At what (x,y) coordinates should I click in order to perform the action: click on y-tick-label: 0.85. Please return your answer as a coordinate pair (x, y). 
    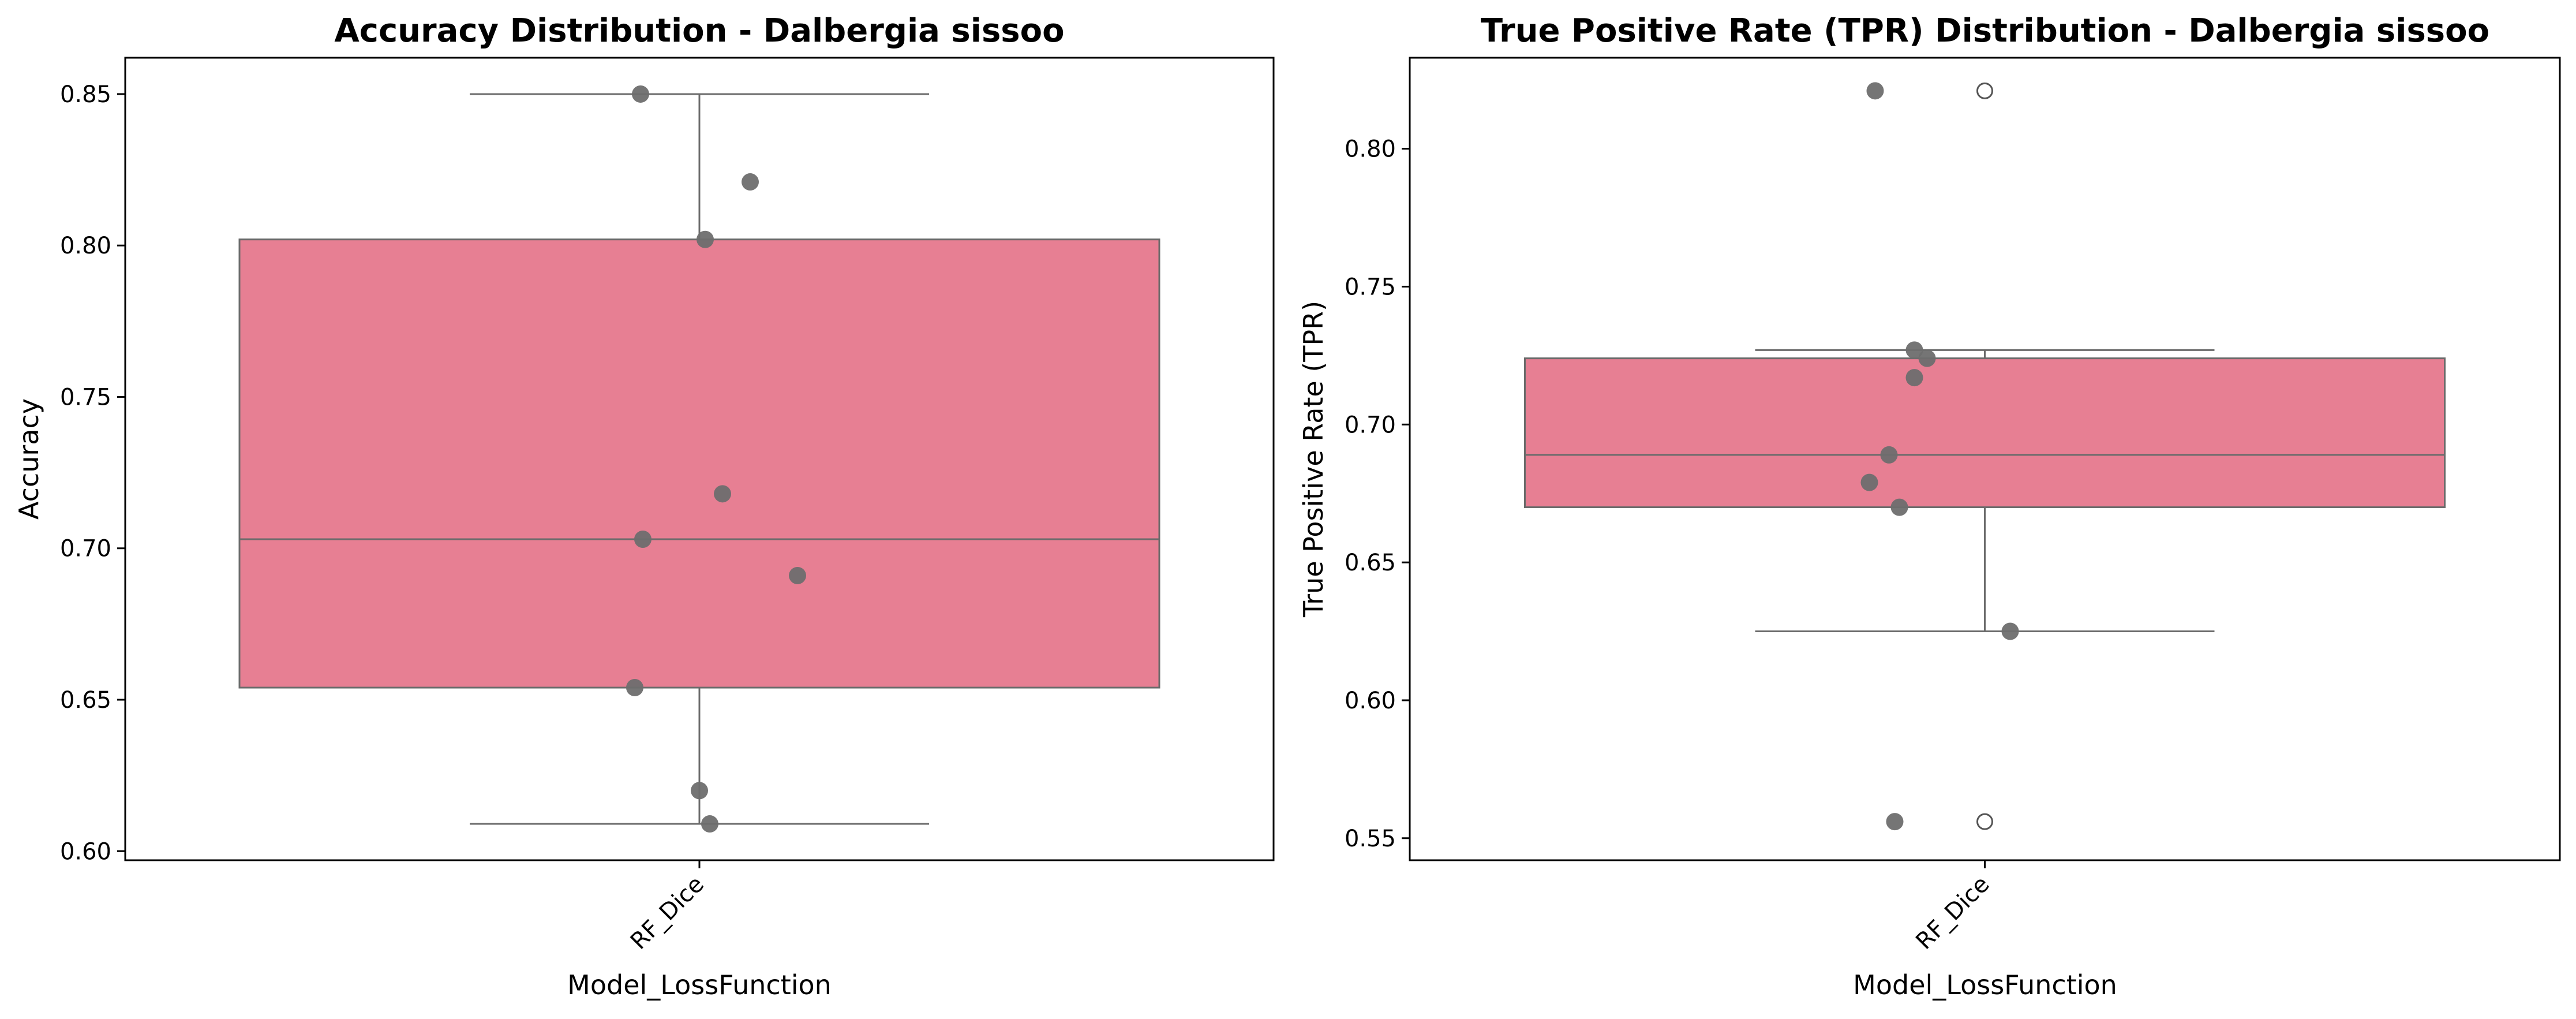
    Looking at the image, I should click on (85, 95).